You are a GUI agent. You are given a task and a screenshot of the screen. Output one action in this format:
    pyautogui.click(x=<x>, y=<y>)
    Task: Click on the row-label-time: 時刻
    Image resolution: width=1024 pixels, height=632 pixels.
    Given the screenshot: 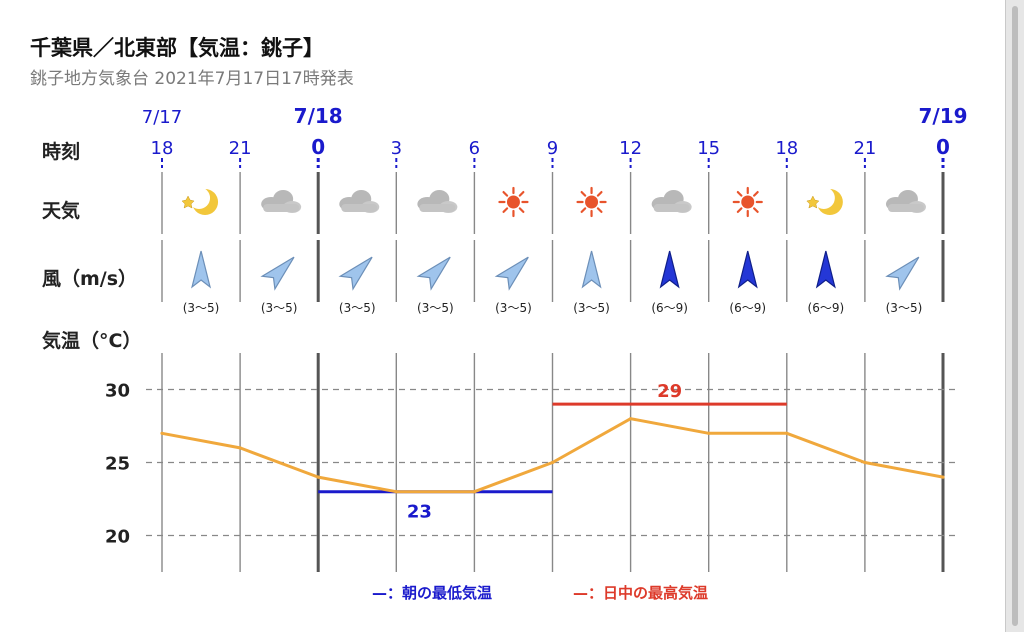 What is the action you would take?
    pyautogui.click(x=61, y=152)
    